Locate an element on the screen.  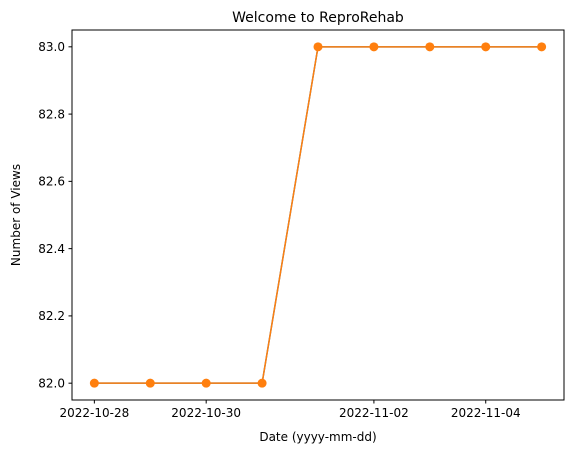
x-tick-label: 2022-11-02 is located at coordinates (374, 413).